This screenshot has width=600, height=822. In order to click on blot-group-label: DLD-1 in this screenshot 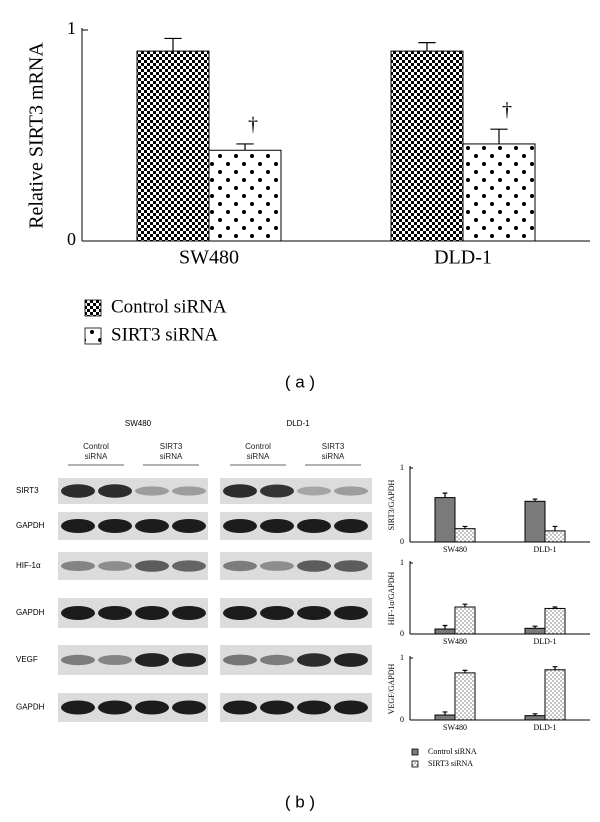, I will do `click(298, 423)`.